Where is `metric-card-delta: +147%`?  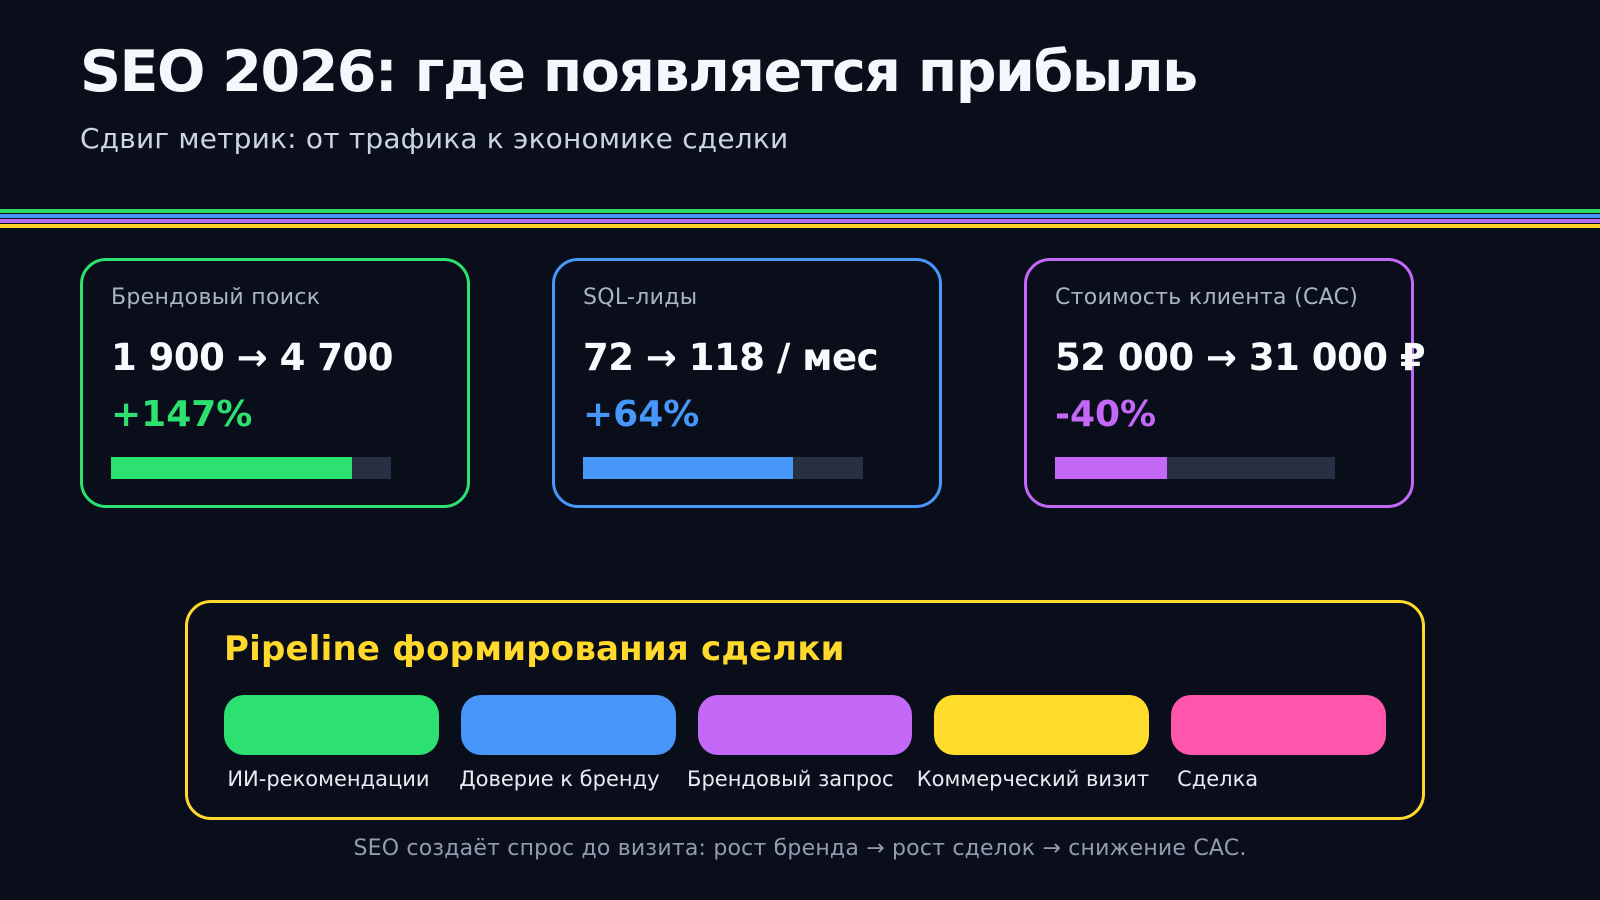
metric-card-delta: +147% is located at coordinates (182, 414).